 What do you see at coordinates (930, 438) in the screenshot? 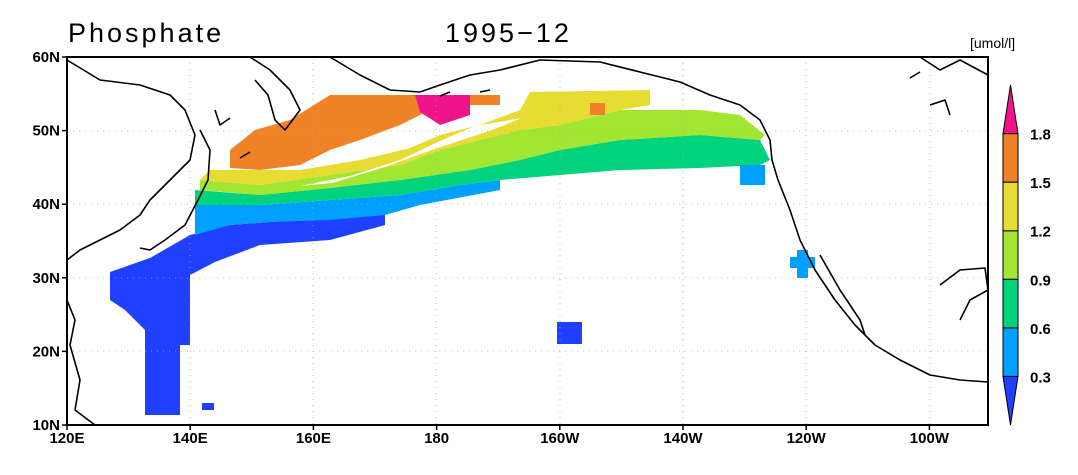
I see `lon-label: 100W` at bounding box center [930, 438].